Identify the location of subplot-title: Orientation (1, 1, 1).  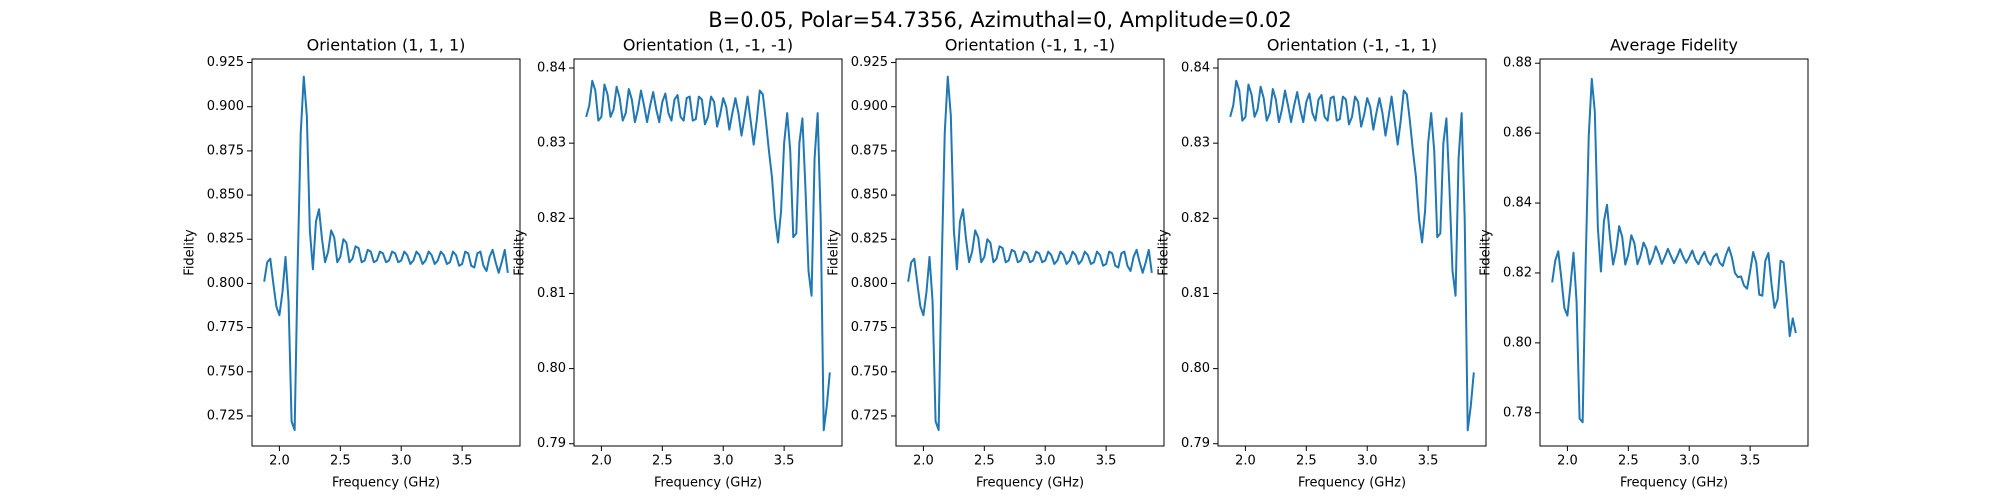
(386, 45).